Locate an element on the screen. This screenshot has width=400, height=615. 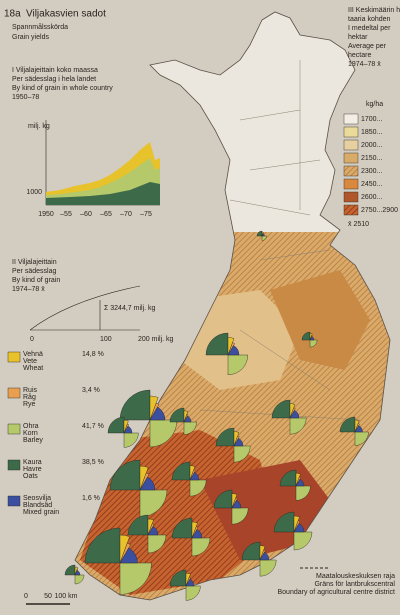
axis-label: 200 milj. kg is located at coordinates (156, 339).